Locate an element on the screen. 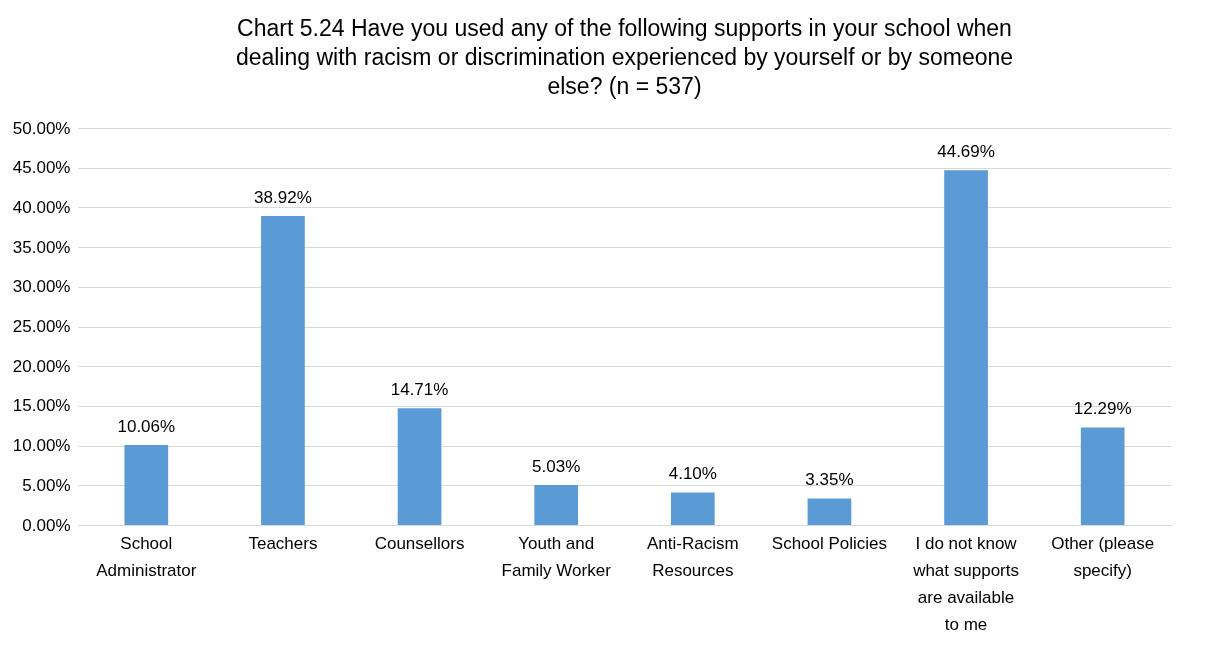 This screenshot has height=657, width=1226. y-tick-label: 5.00% is located at coordinates (46, 485).